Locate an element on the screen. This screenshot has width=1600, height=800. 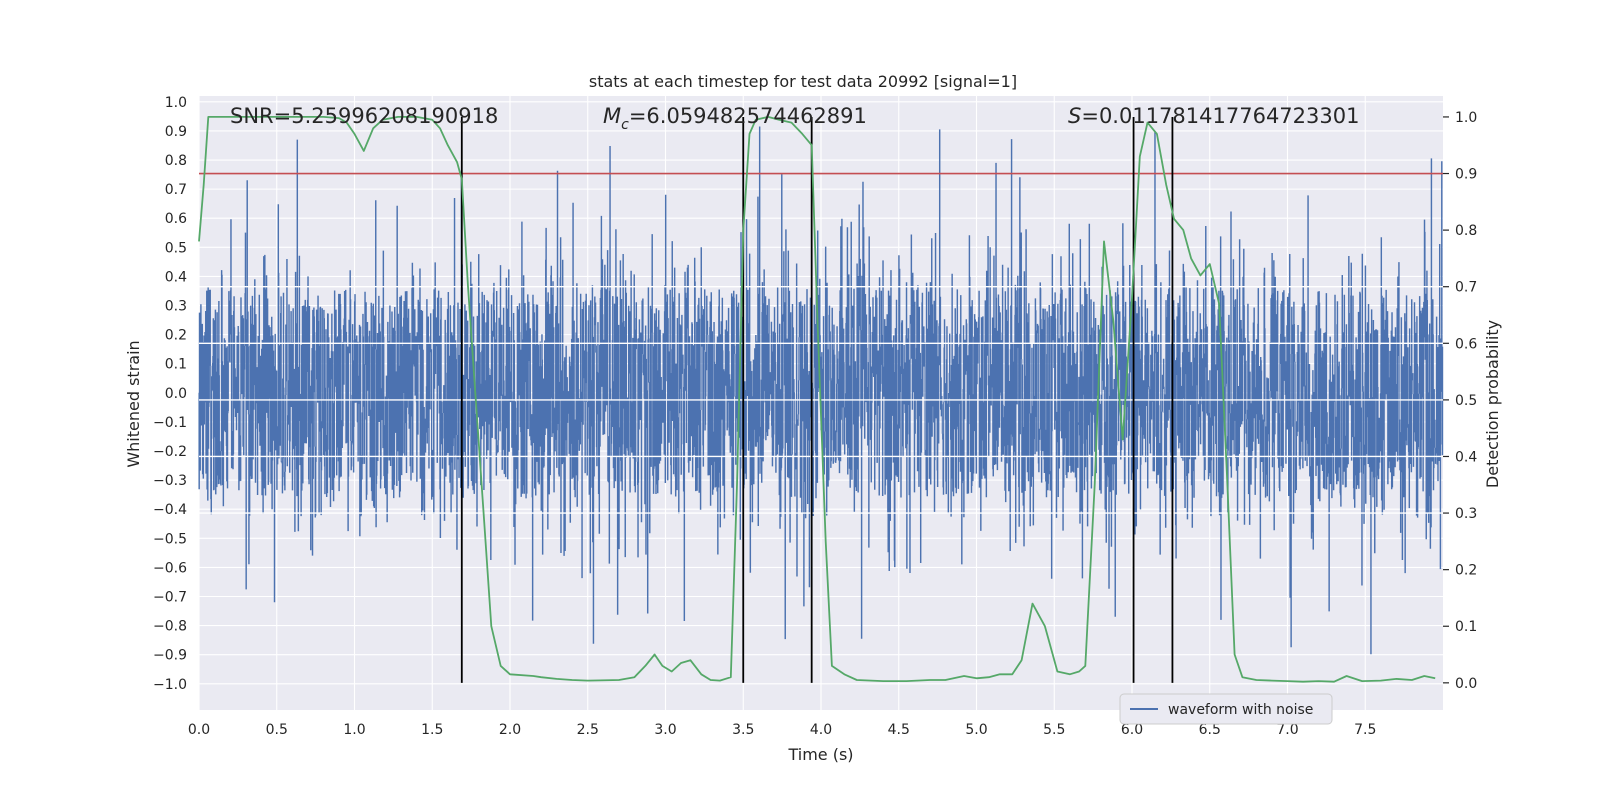
y2-tick-label: 0.8 is located at coordinates (1466, 231).